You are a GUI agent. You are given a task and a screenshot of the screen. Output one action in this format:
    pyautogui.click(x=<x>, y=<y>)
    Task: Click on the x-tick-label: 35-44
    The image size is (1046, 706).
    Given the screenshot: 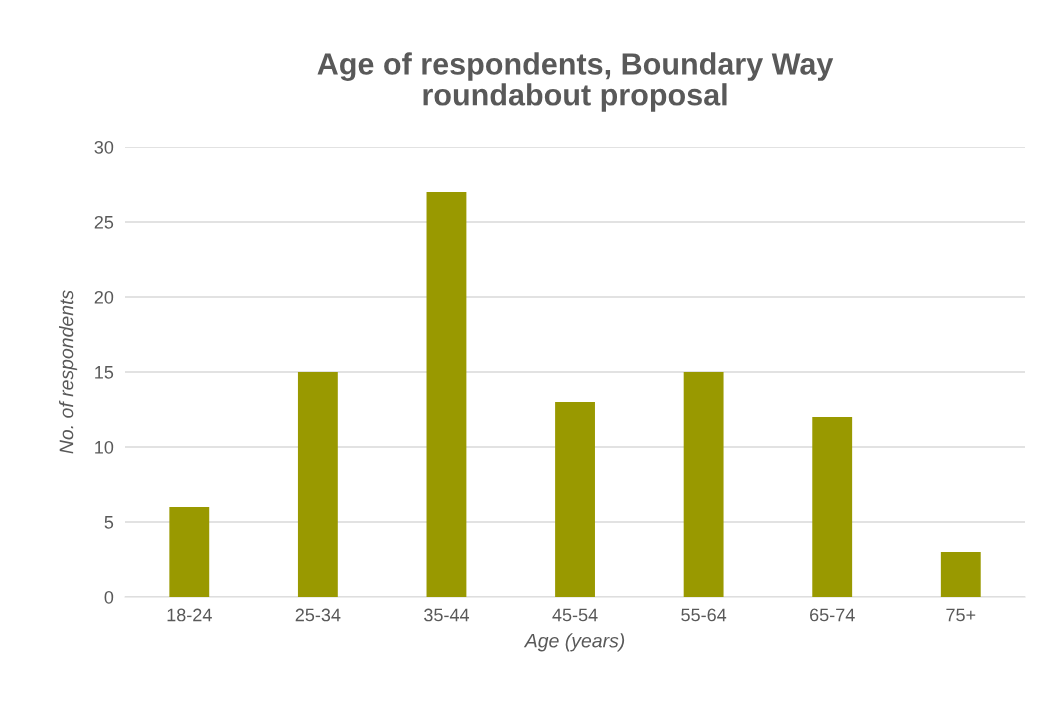 What is the action you would take?
    pyautogui.click(x=447, y=615)
    